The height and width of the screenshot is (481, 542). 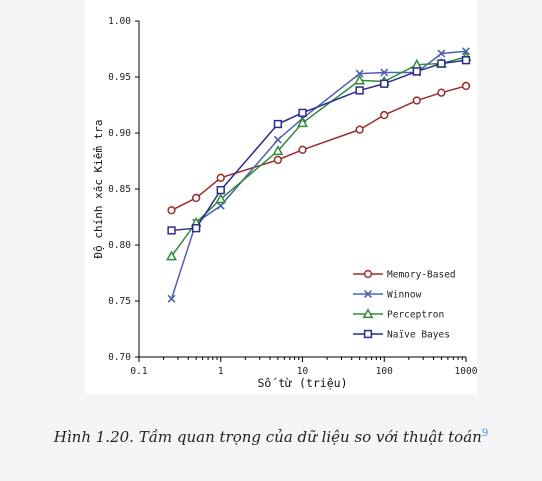 I want to click on caption-footnote: 9, so click(x=485, y=433).